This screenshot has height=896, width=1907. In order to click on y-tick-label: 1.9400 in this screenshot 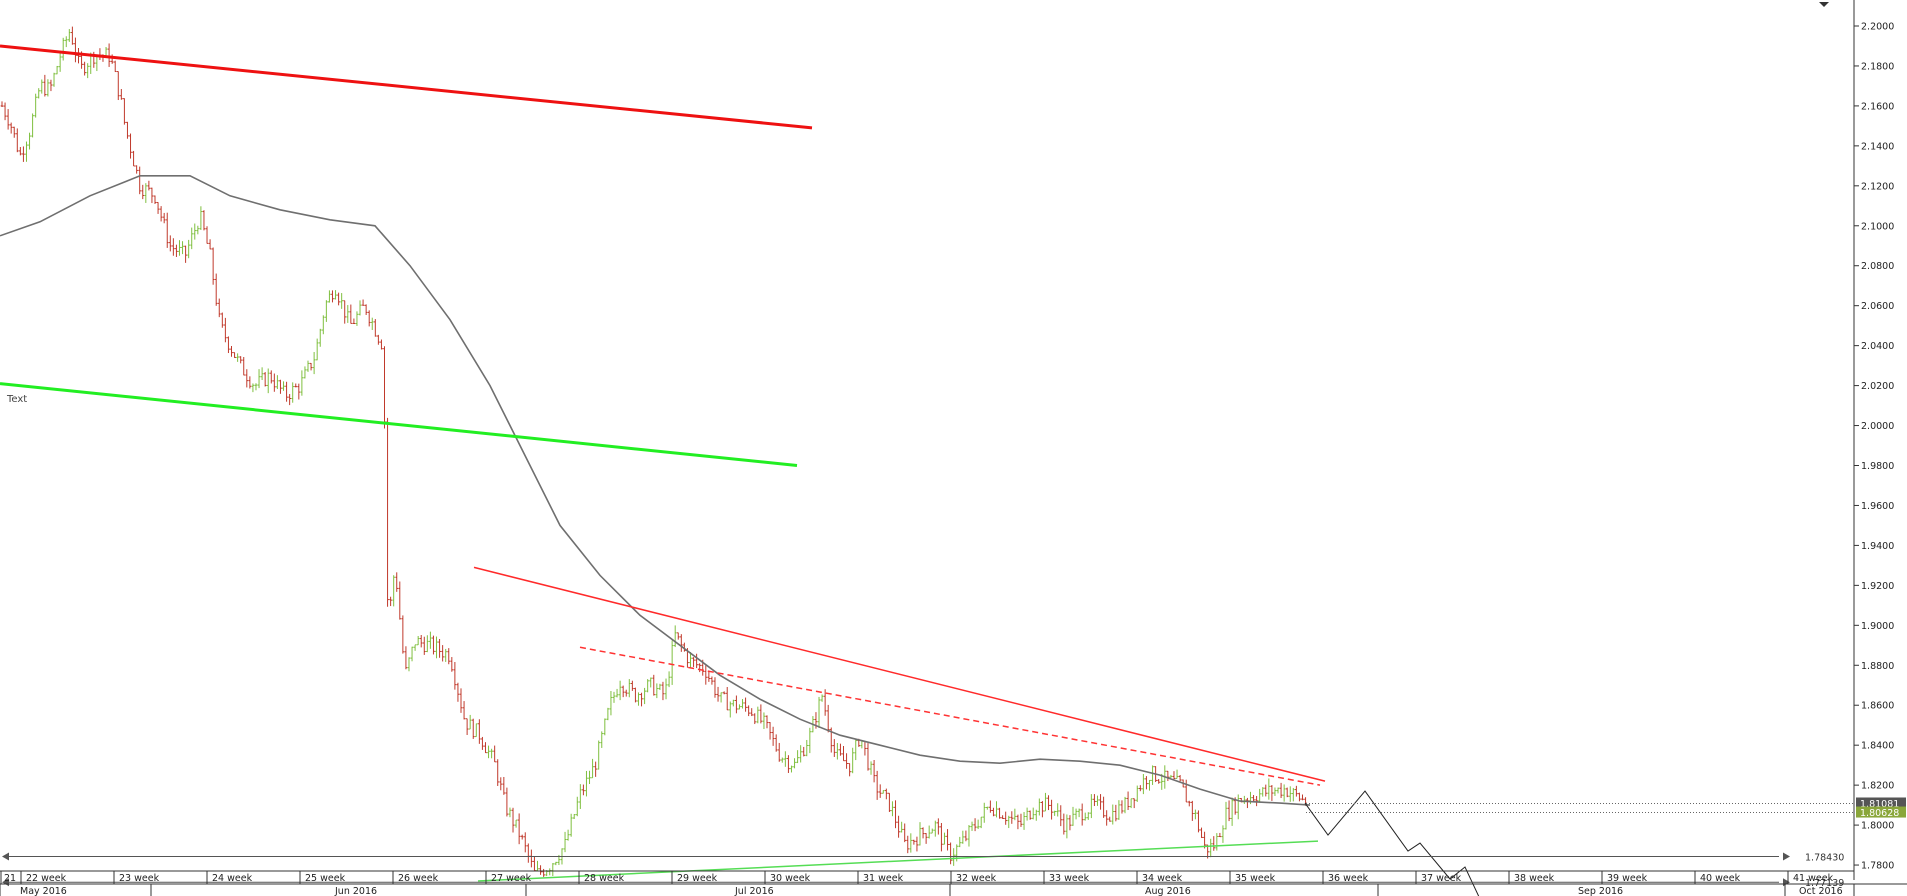, I will do `click(1877, 546)`.